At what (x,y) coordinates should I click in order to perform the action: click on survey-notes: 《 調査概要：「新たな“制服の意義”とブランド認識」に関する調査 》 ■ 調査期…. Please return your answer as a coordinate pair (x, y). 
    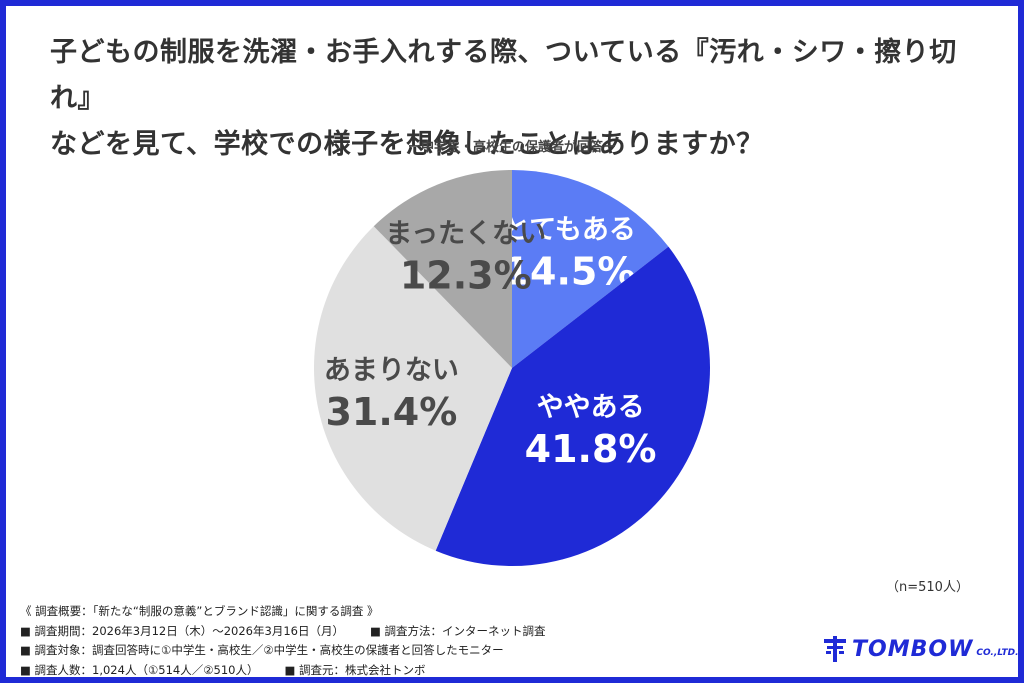
    Looking at the image, I should click on (295, 641).